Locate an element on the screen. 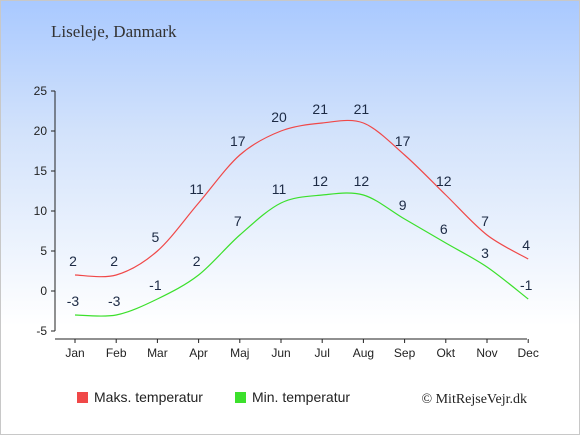 The image size is (580, 435). x-tick-label: Aug is located at coordinates (363, 353).